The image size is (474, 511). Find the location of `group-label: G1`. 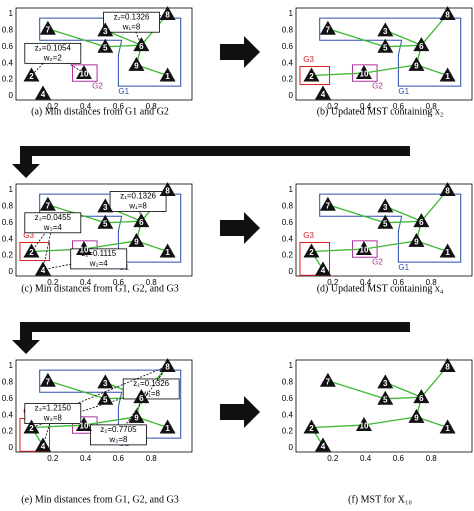

group-label: G1 is located at coordinates (403, 91).